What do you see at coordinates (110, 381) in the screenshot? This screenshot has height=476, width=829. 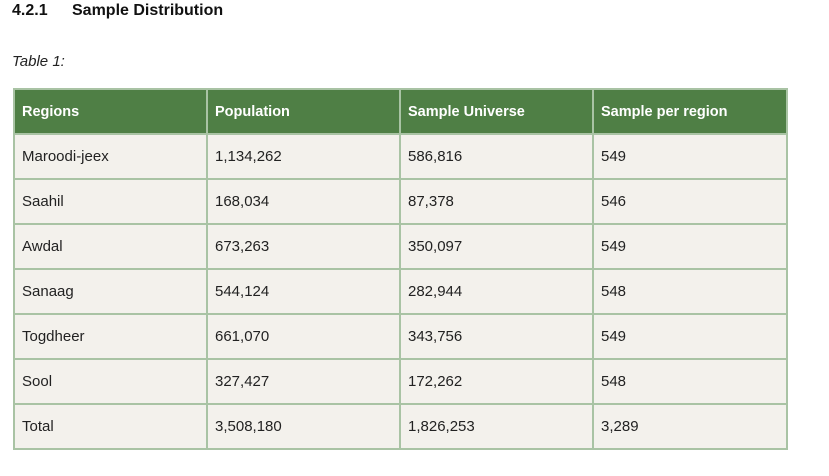 I see `region-cell: Sool` at bounding box center [110, 381].